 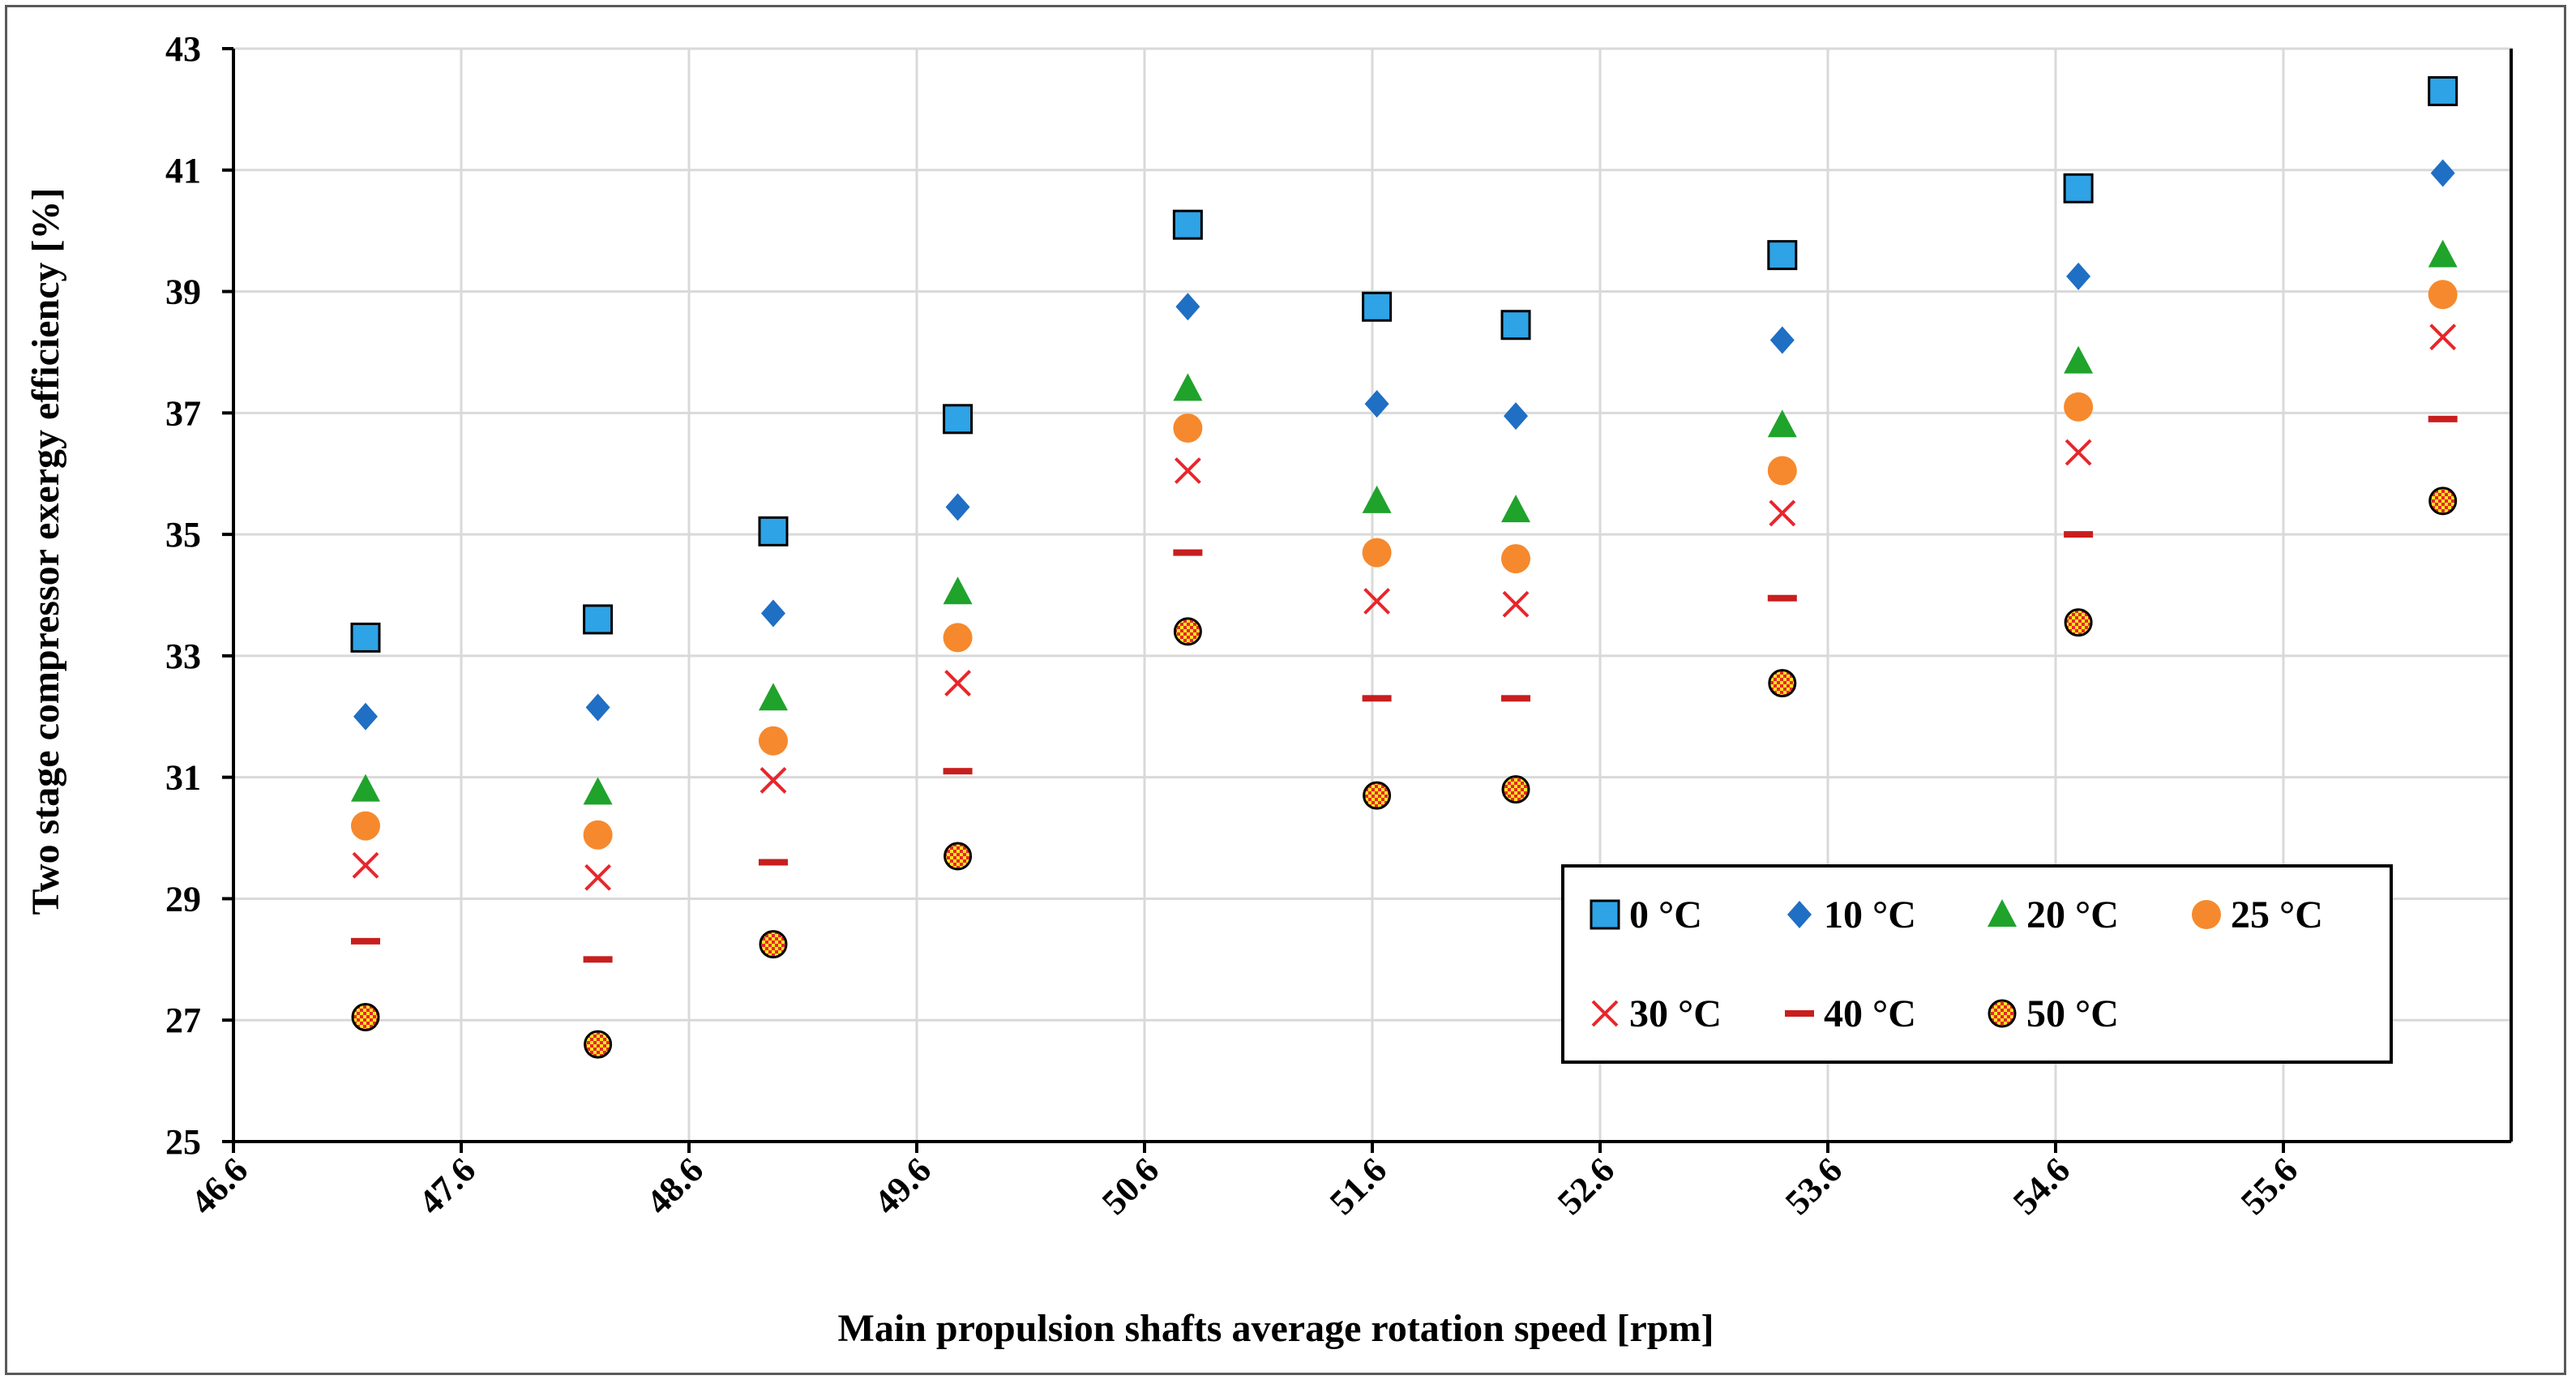 What do you see at coordinates (2072, 914) in the screenshot?
I see `legend-label: 20 °C` at bounding box center [2072, 914].